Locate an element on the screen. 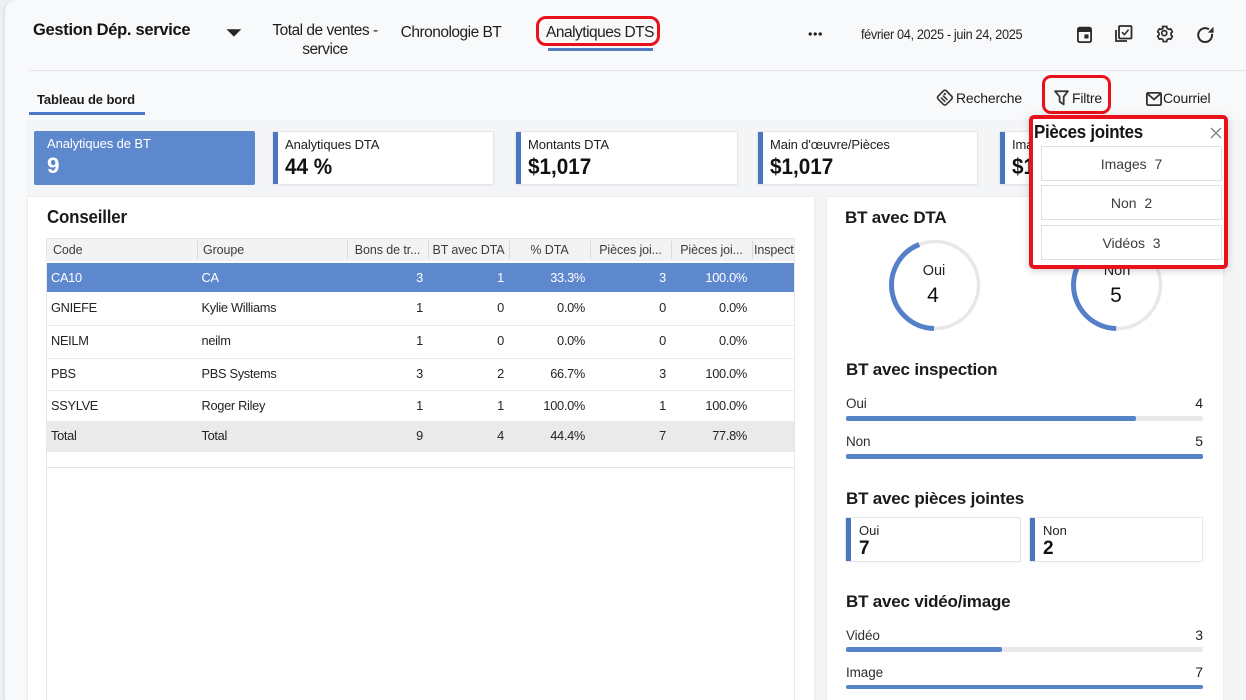  svg-text: Oui is located at coordinates (934, 271).